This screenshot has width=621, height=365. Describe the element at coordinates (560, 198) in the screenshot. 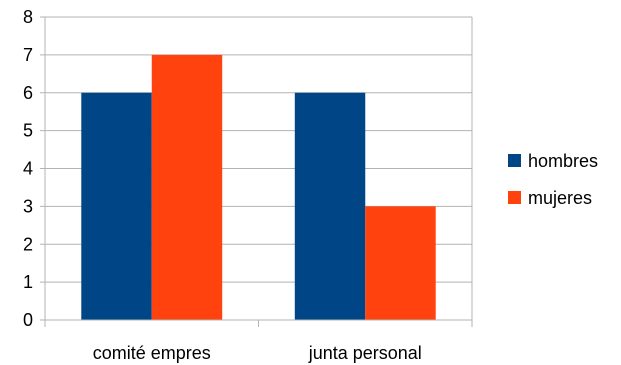

I see `legend-label-mujeres: mujeres` at that location.